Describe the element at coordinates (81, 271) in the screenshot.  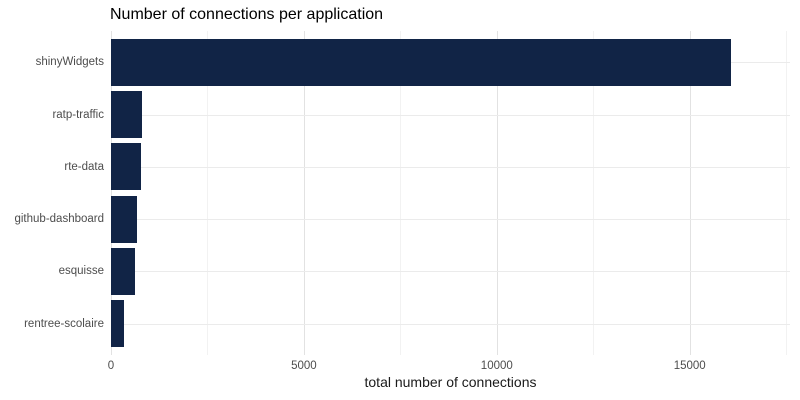
I see `y-axis-label-esquisse: esquisse` at that location.